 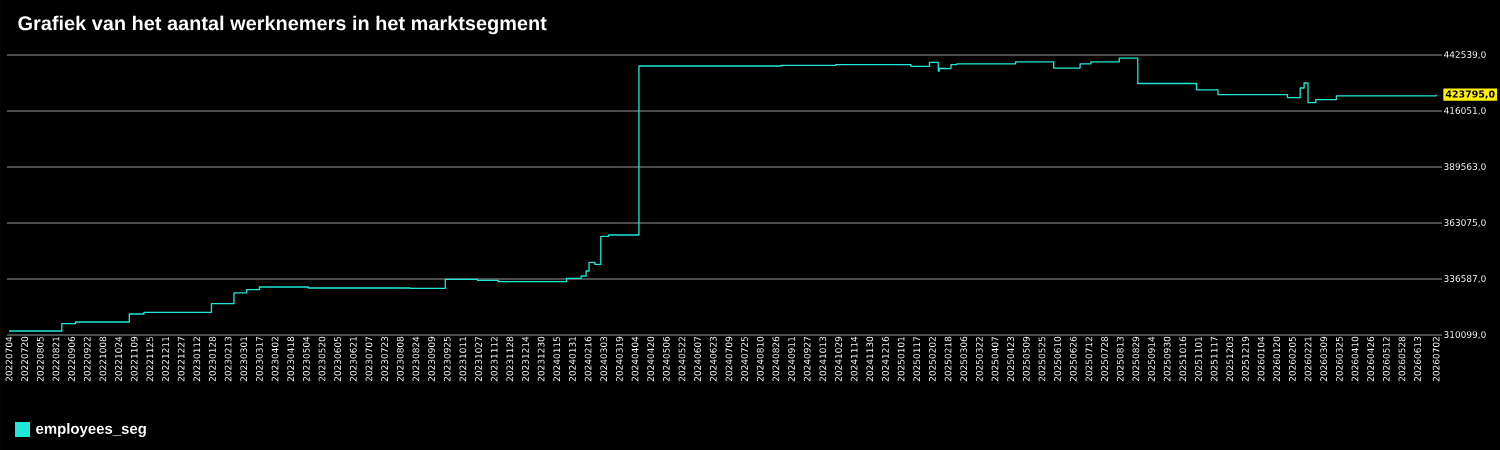 What do you see at coordinates (604, 359) in the screenshot?
I see `x-tick-label: 20240303` at bounding box center [604, 359].